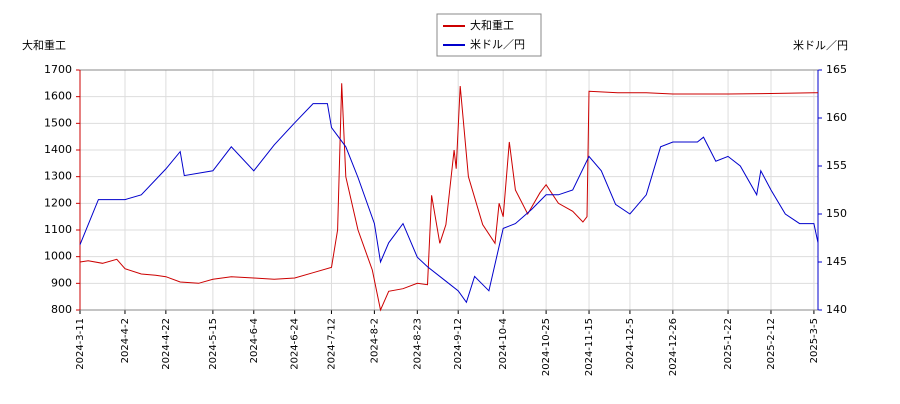  What do you see at coordinates (771, 344) in the screenshot?
I see `x-tick-label: 2025-2-12` at bounding box center [771, 344].